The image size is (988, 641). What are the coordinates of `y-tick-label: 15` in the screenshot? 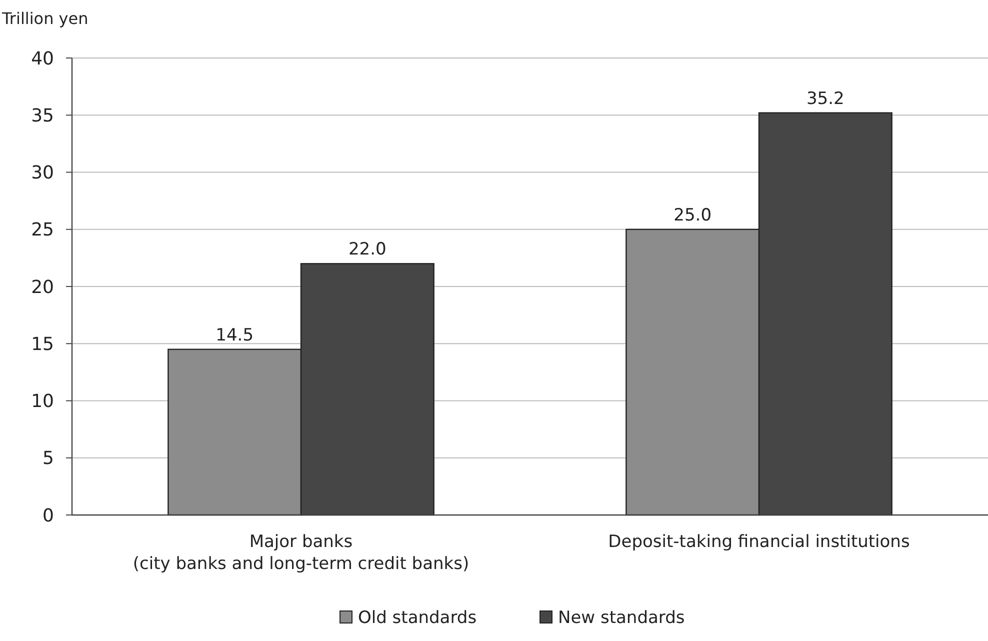 It's located at (42, 344).